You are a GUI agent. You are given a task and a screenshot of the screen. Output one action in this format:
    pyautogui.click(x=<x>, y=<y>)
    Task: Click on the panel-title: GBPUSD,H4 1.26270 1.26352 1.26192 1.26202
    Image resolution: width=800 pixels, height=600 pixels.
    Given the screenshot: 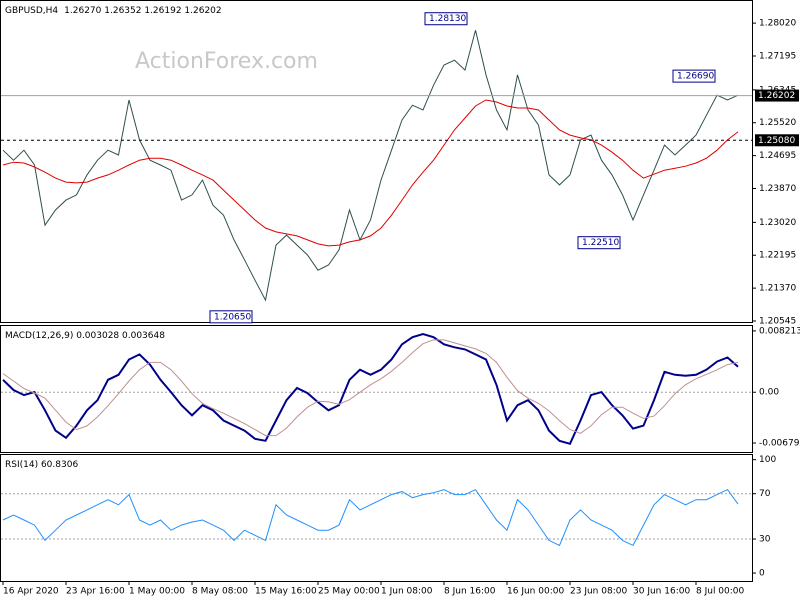 What is the action you would take?
    pyautogui.click(x=113, y=11)
    